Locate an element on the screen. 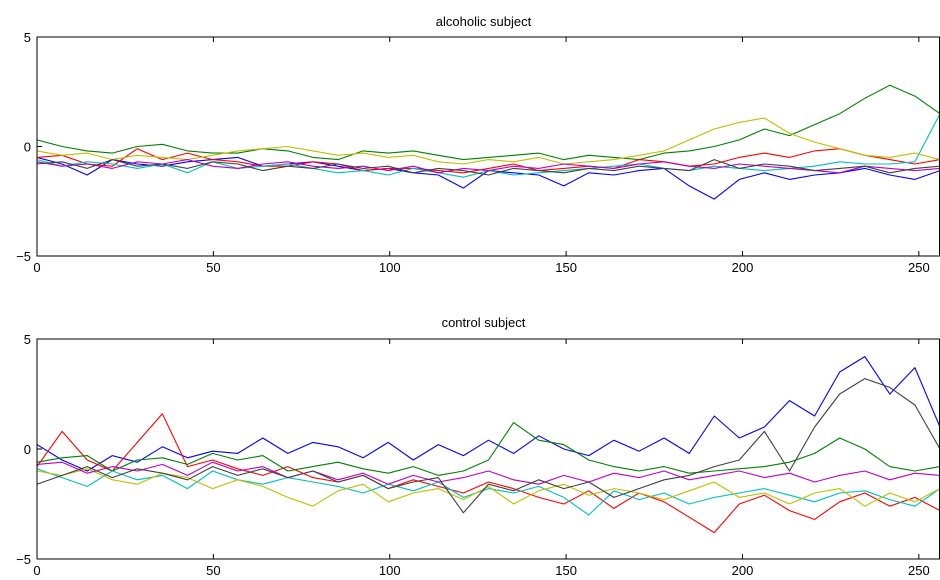 The height and width of the screenshot is (580, 940). chart-title: alcoholic subject is located at coordinates (484, 21).